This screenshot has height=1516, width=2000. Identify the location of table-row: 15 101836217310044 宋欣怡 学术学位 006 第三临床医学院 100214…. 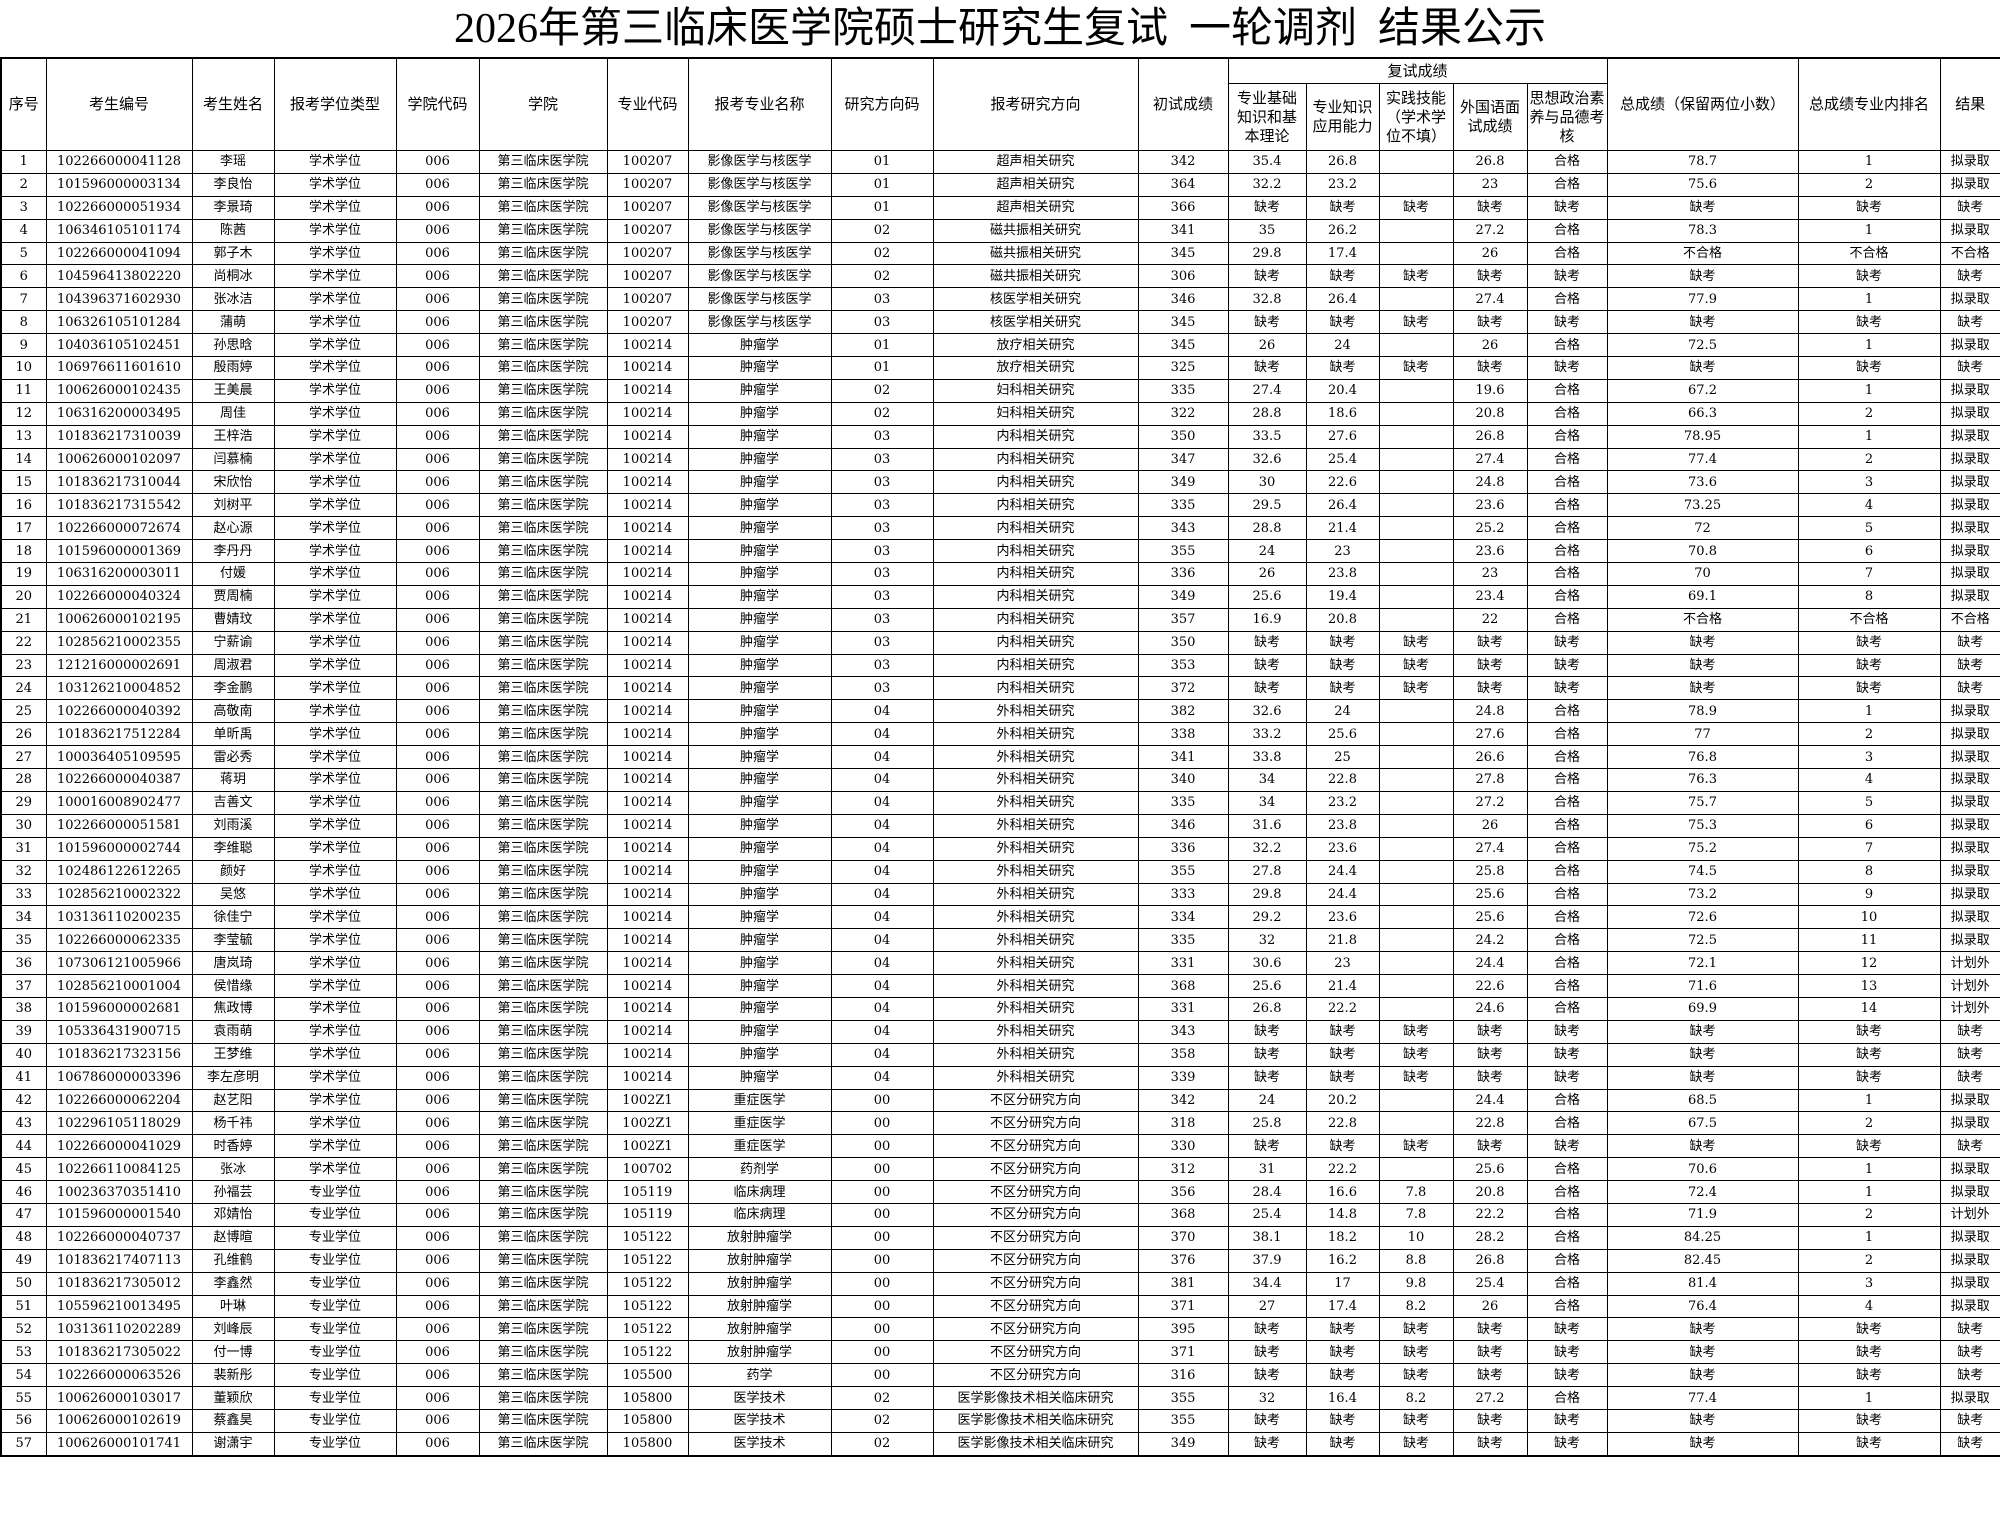
(1000, 482).